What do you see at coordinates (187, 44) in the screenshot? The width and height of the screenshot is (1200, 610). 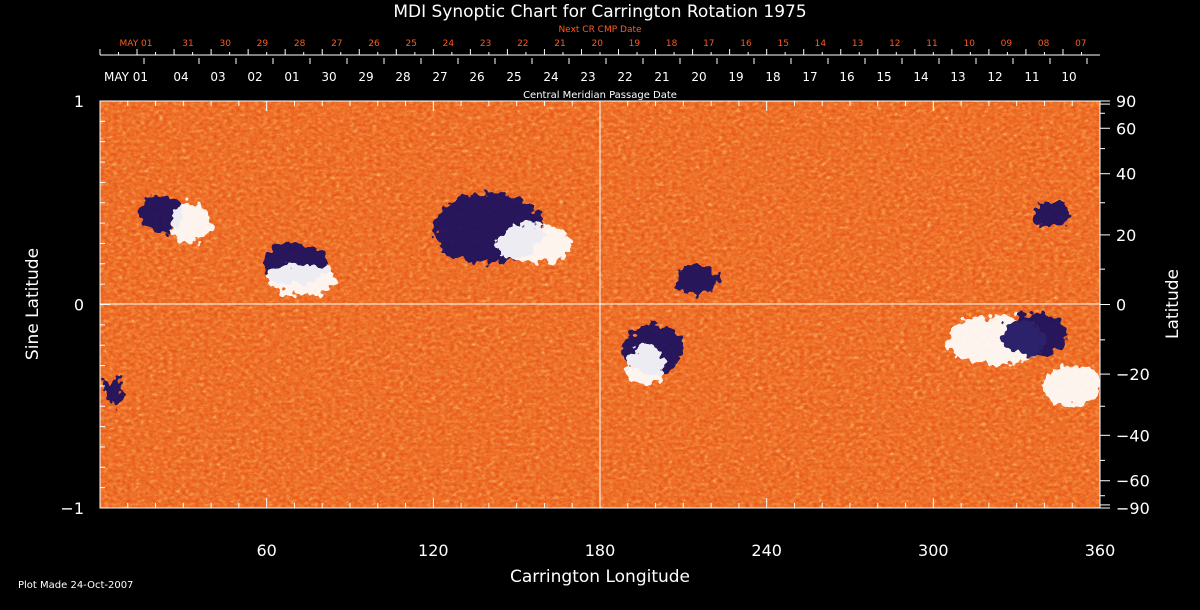 I see `next-cr-tick-label: 31` at bounding box center [187, 44].